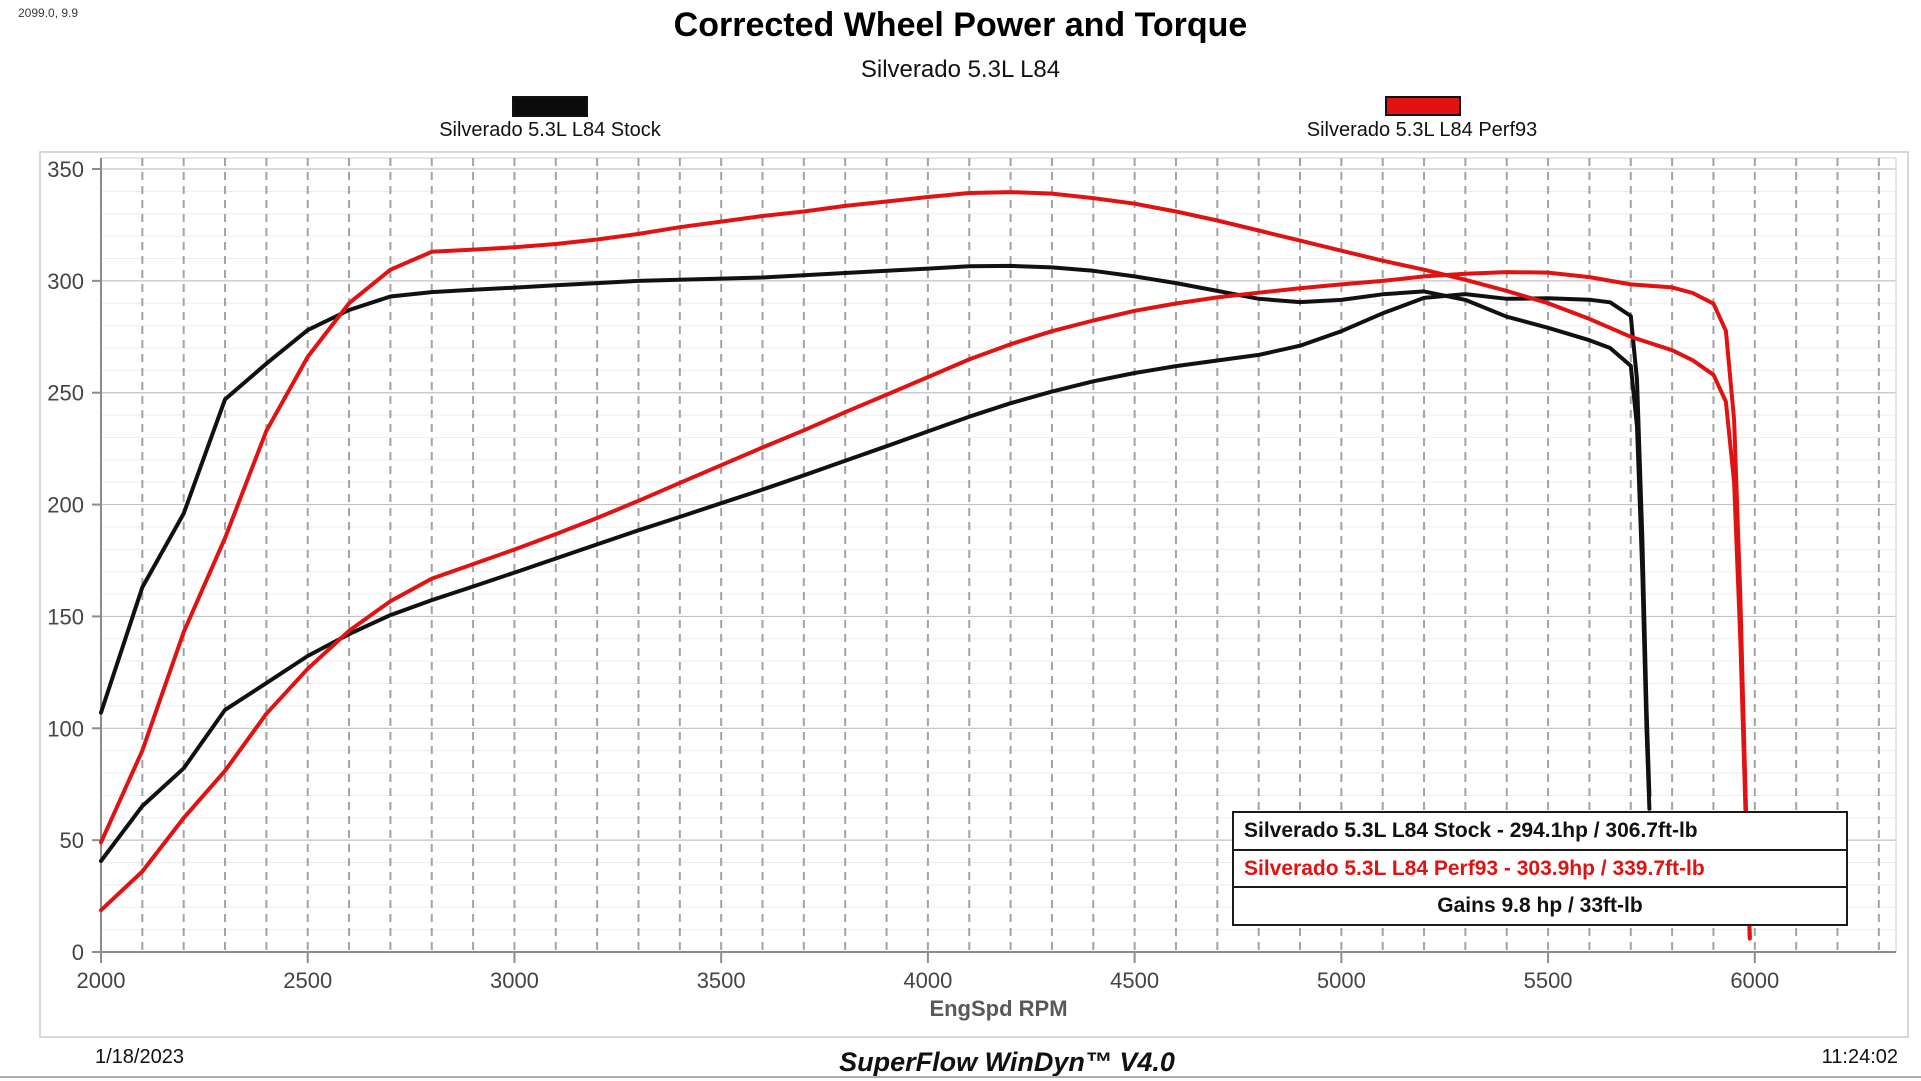 This screenshot has width=1921, height=1081. Describe the element at coordinates (65, 169) in the screenshot. I see `svg-text: 350` at that location.